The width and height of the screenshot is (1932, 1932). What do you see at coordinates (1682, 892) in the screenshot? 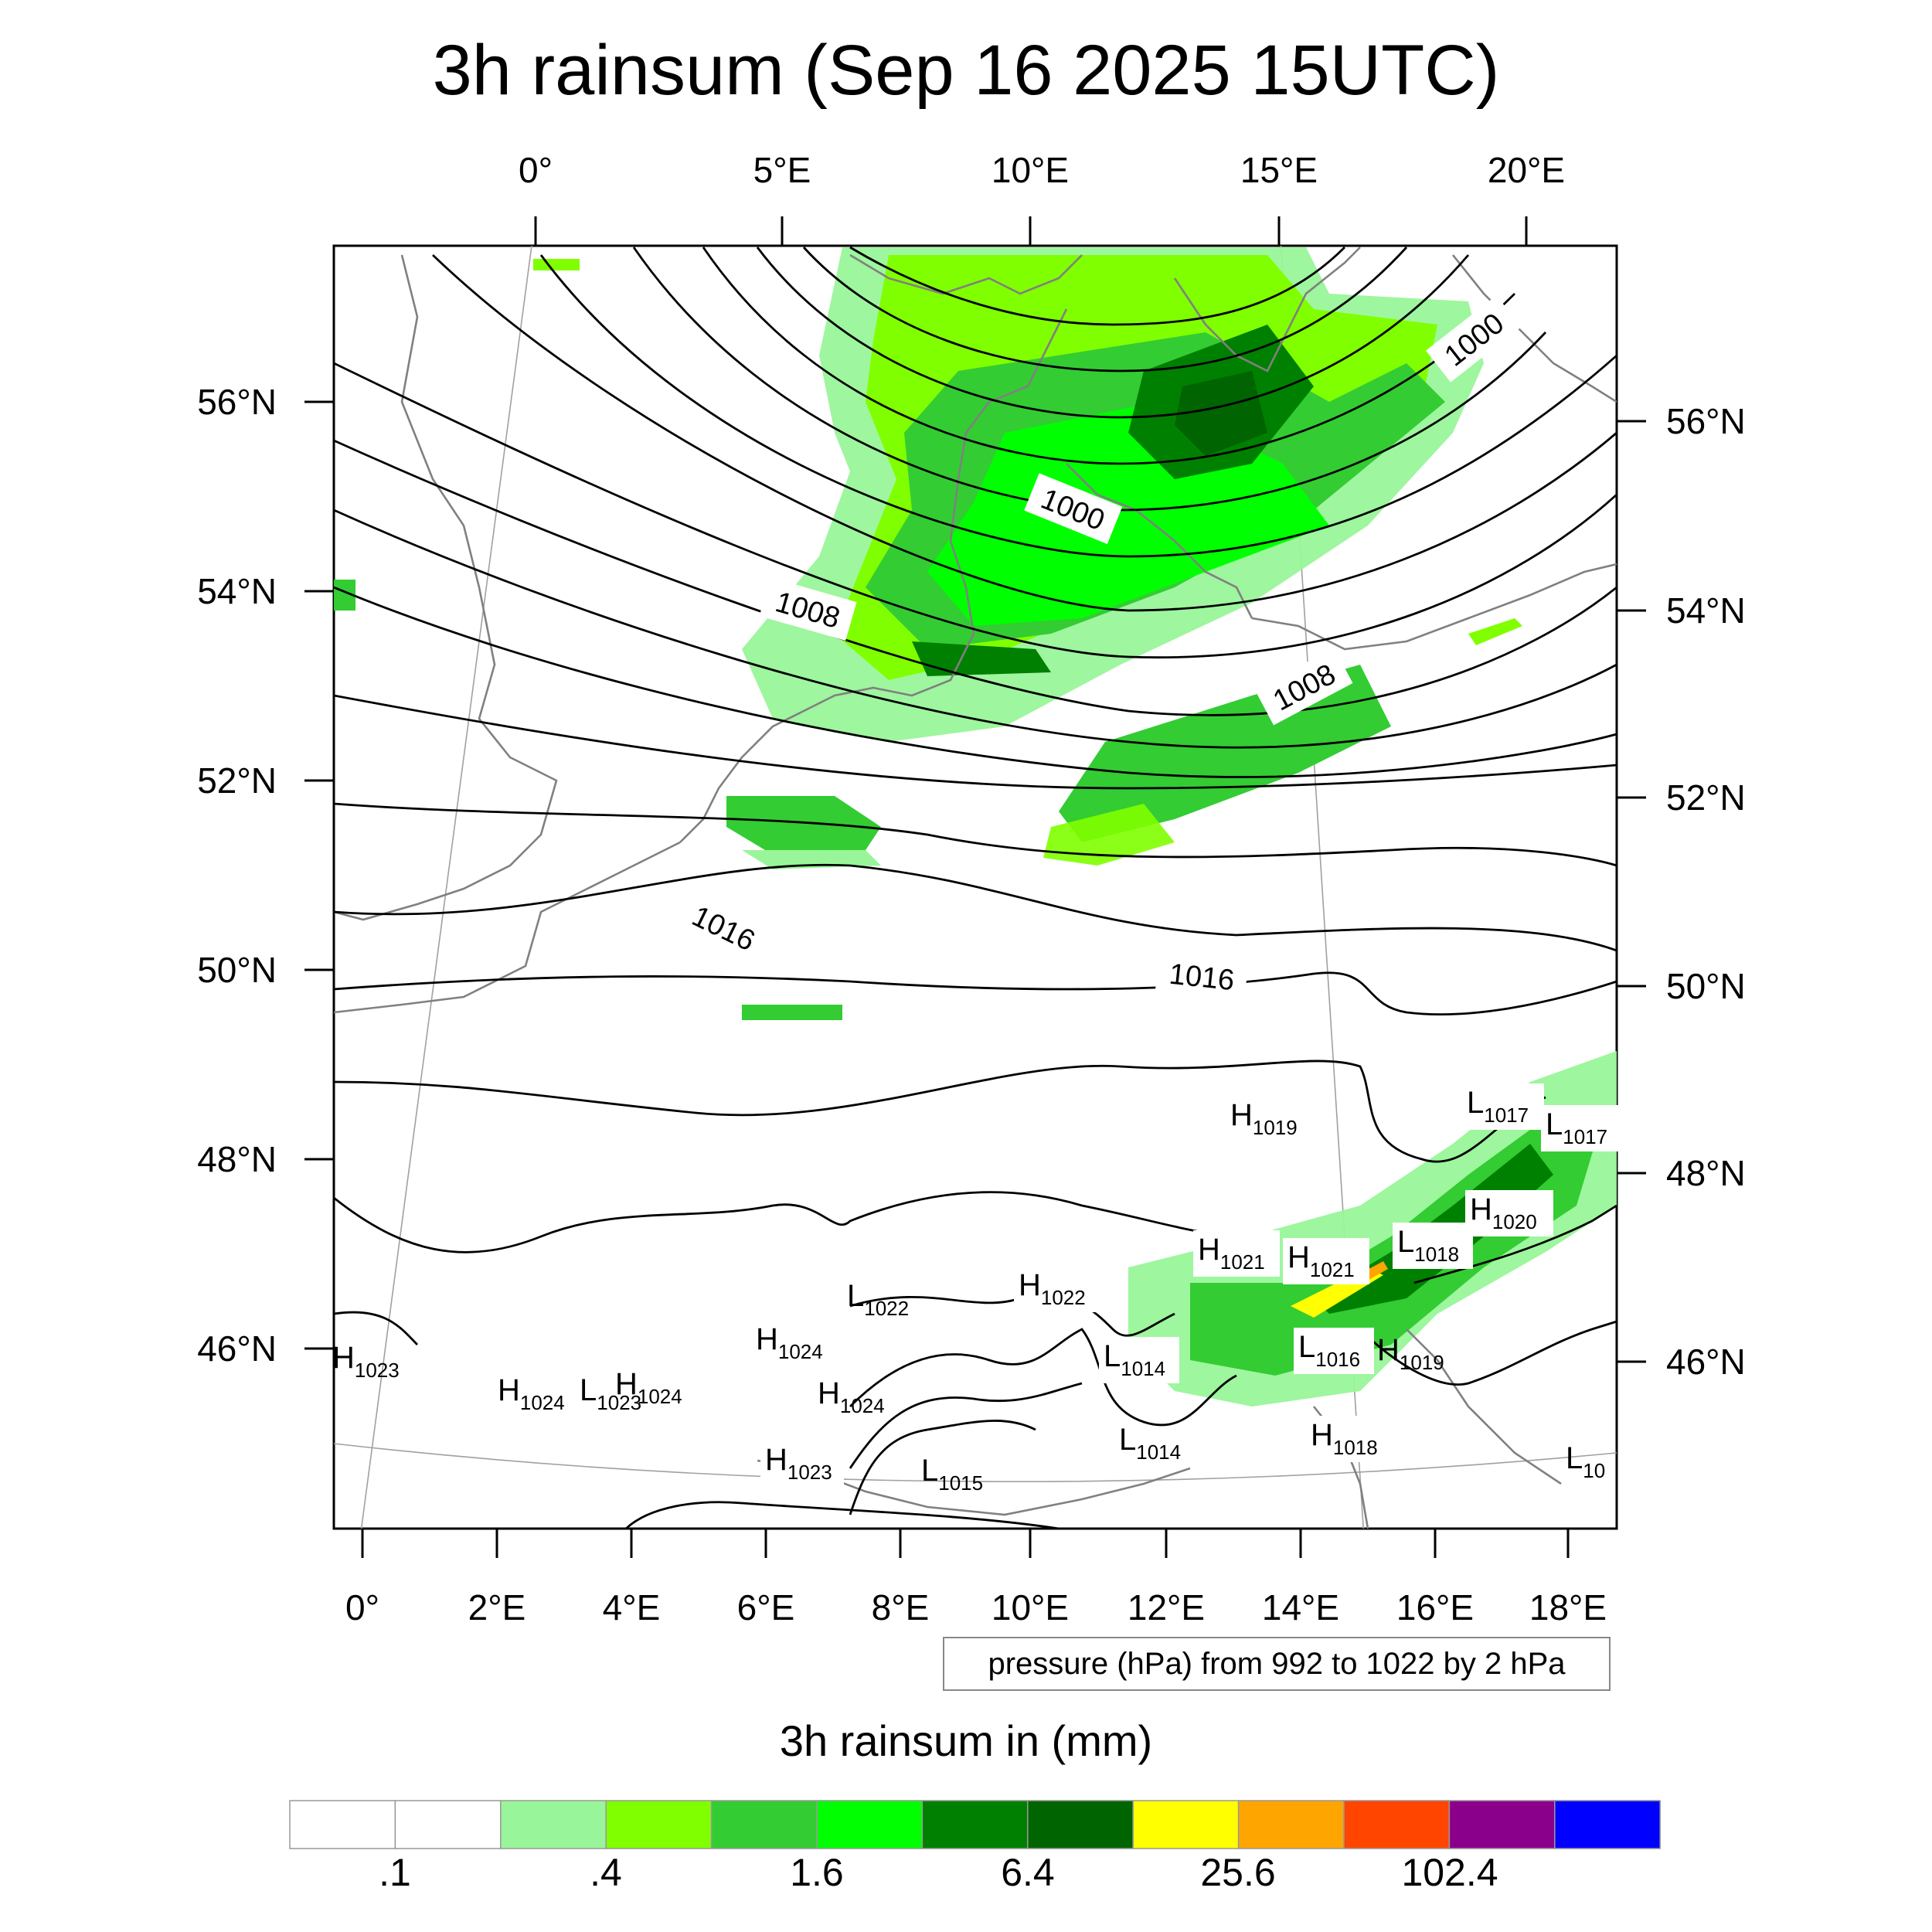
I see `right-axis: 56°N 54°N 52°N 50°N 48°N 46°N` at bounding box center [1682, 892].